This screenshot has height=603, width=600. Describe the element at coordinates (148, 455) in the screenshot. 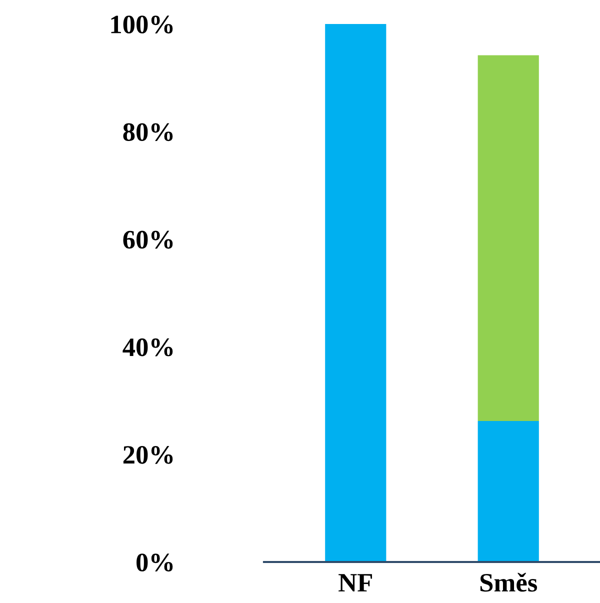

I see `y-tick-label: 20%` at that location.